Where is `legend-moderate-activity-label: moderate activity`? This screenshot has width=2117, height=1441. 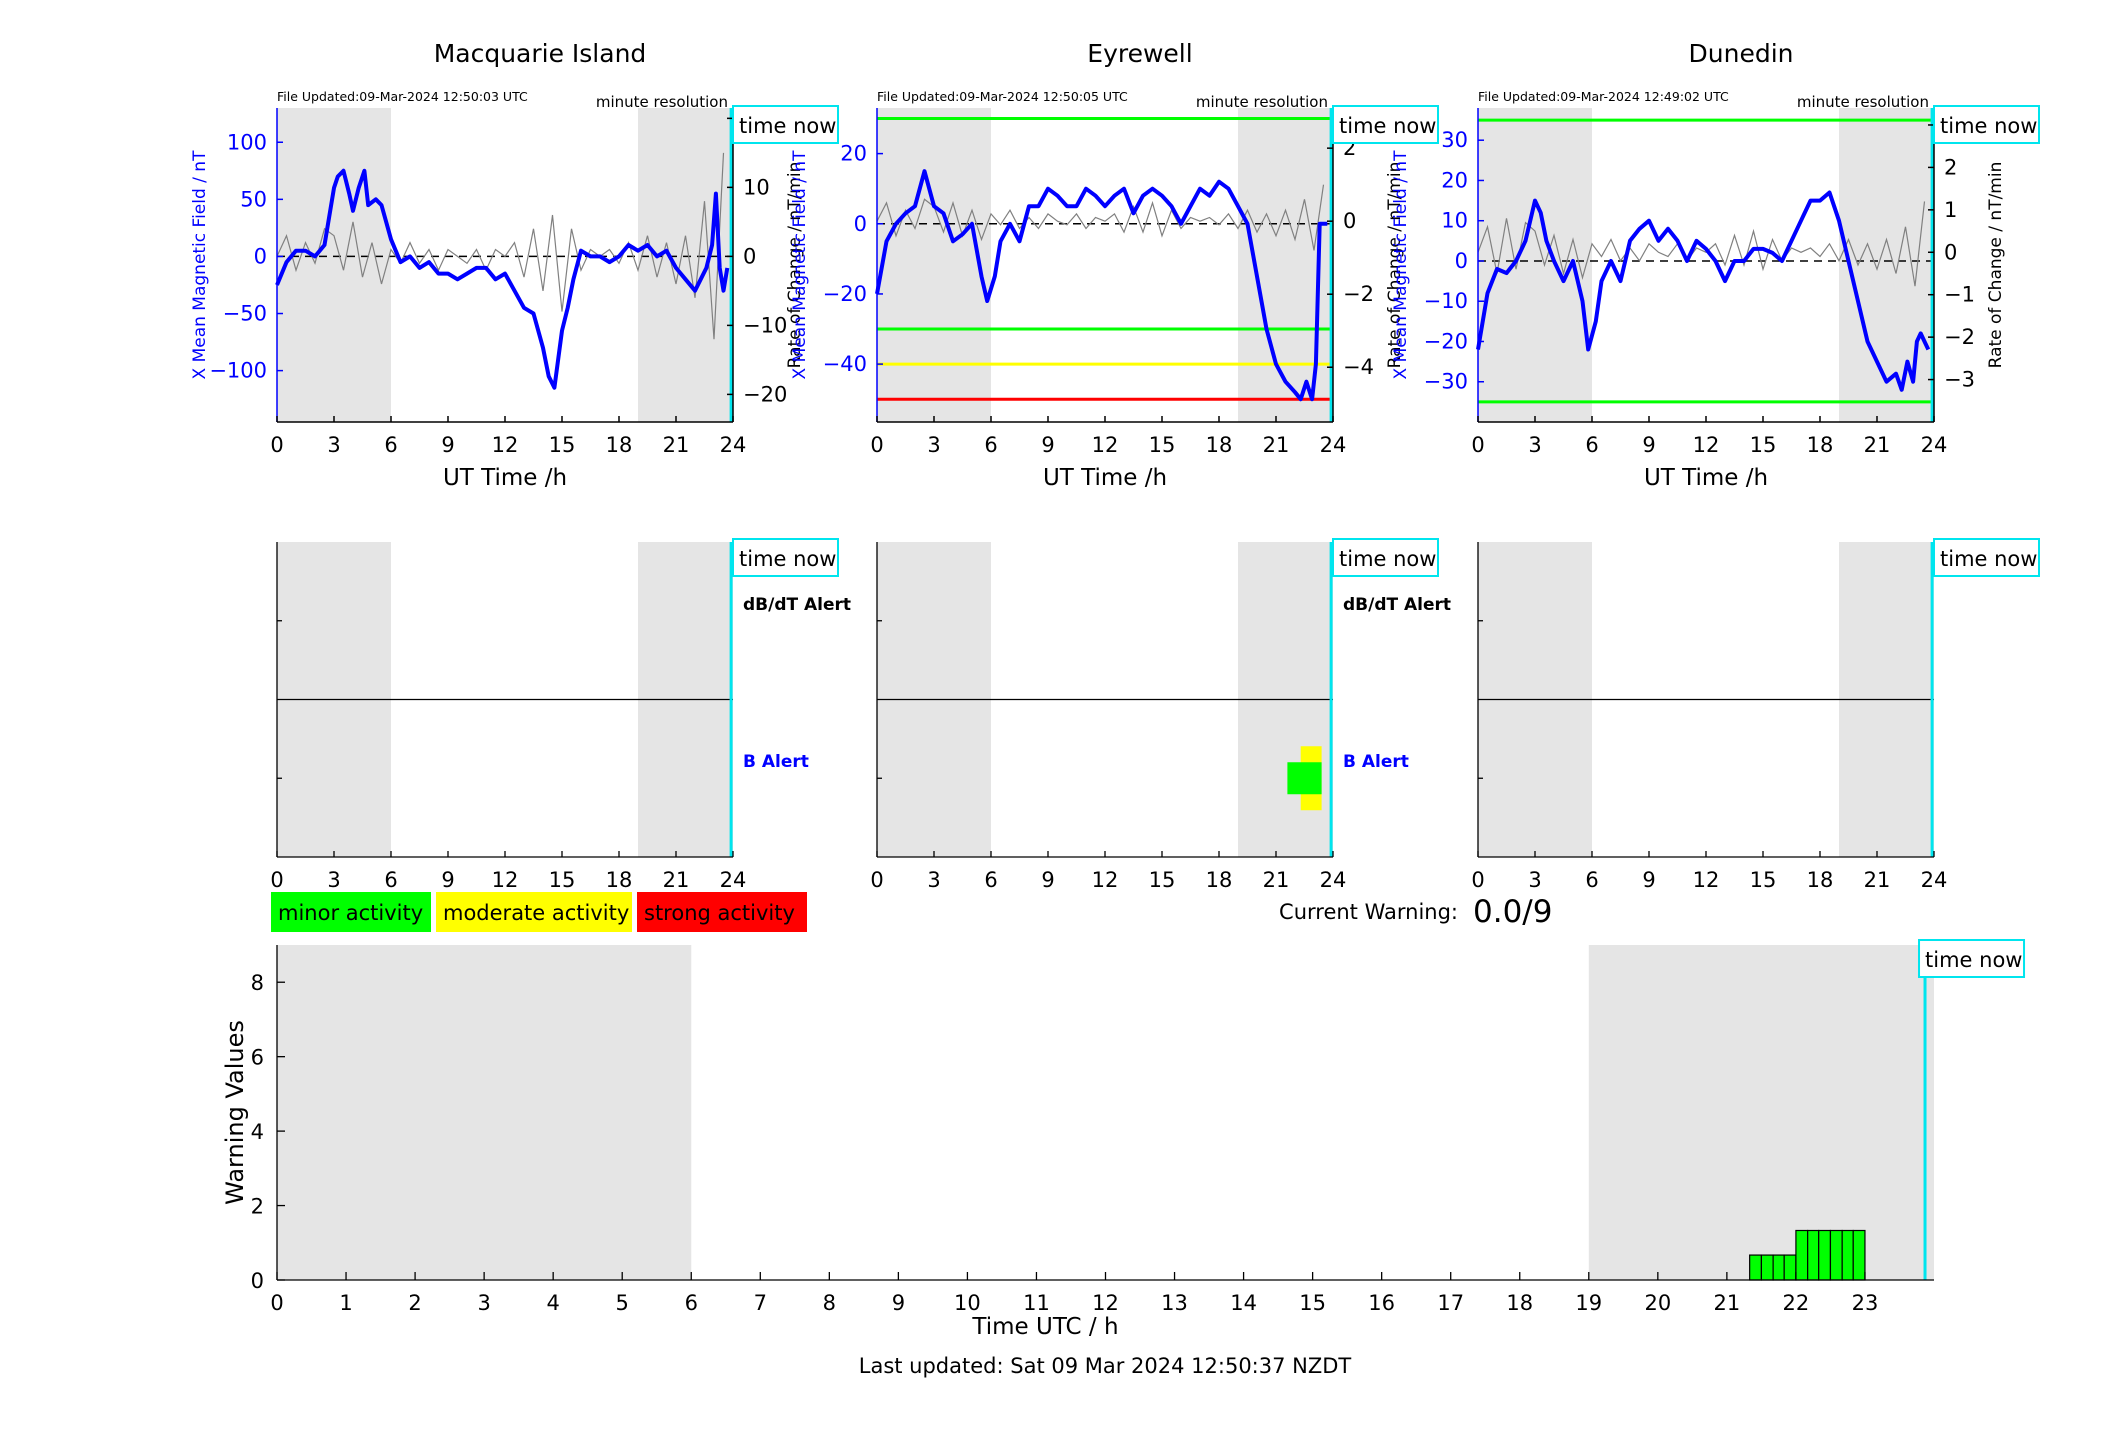 legend-moderate-activity-label: moderate activity is located at coordinates (536, 913).